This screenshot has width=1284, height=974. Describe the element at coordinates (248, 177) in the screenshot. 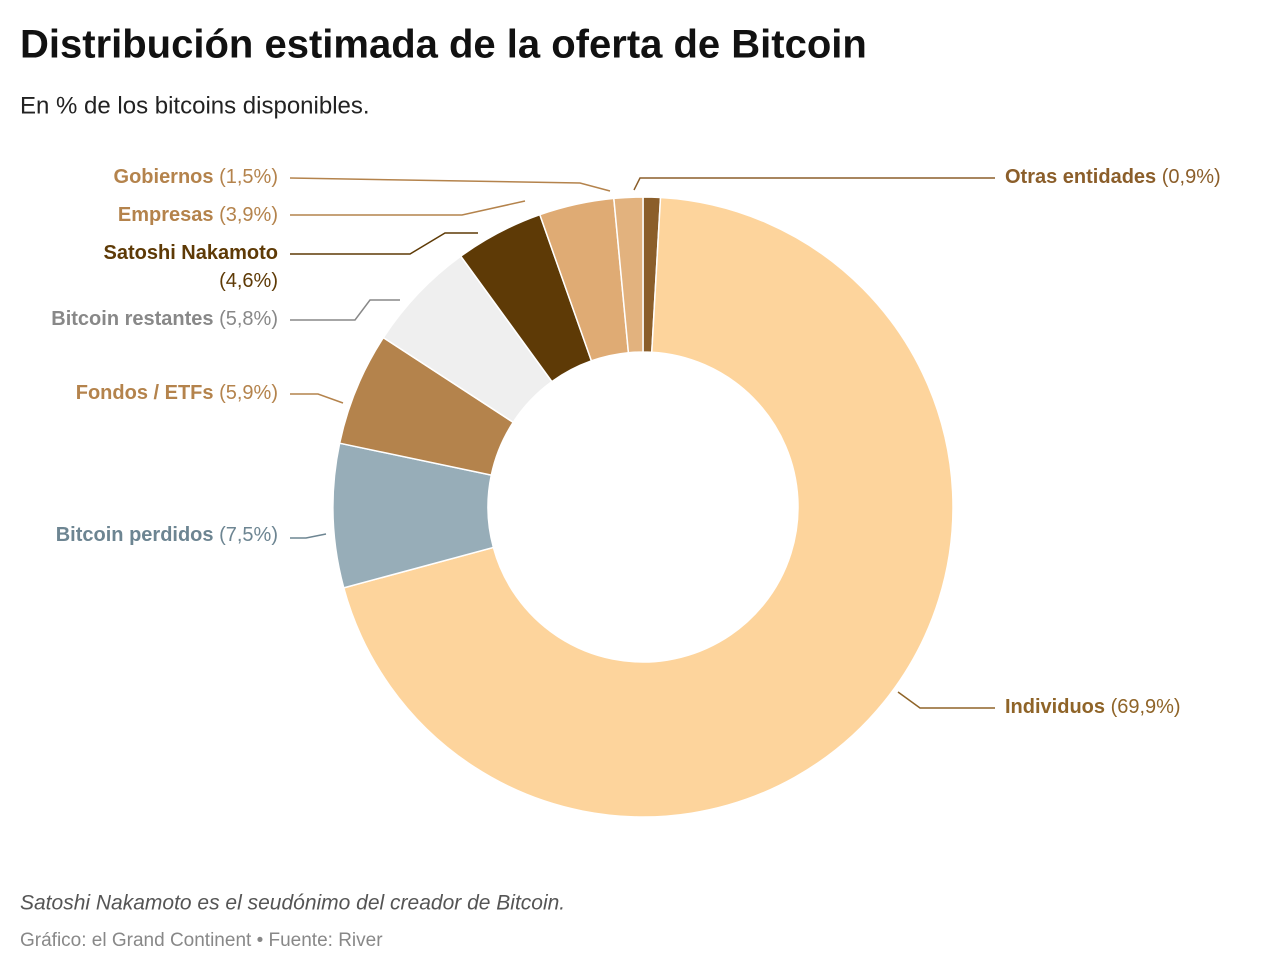

I see `value-label: (1,5%)` at that location.